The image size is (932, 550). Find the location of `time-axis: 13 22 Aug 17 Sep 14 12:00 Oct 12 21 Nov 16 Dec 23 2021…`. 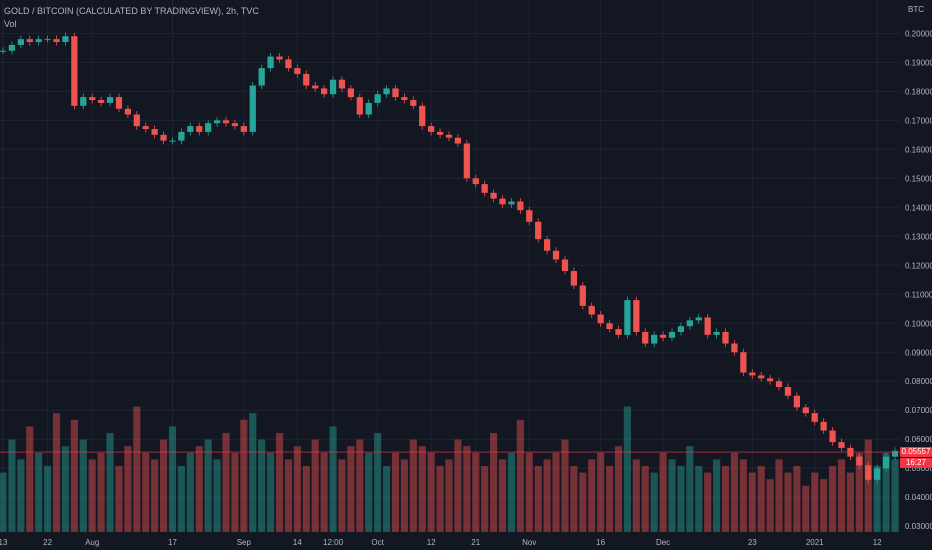

time-axis: 13 22 Aug 17 Sep 14 12:00 Oct 12 21 Nov 16 Dec 23 2021… is located at coordinates (441, 542).